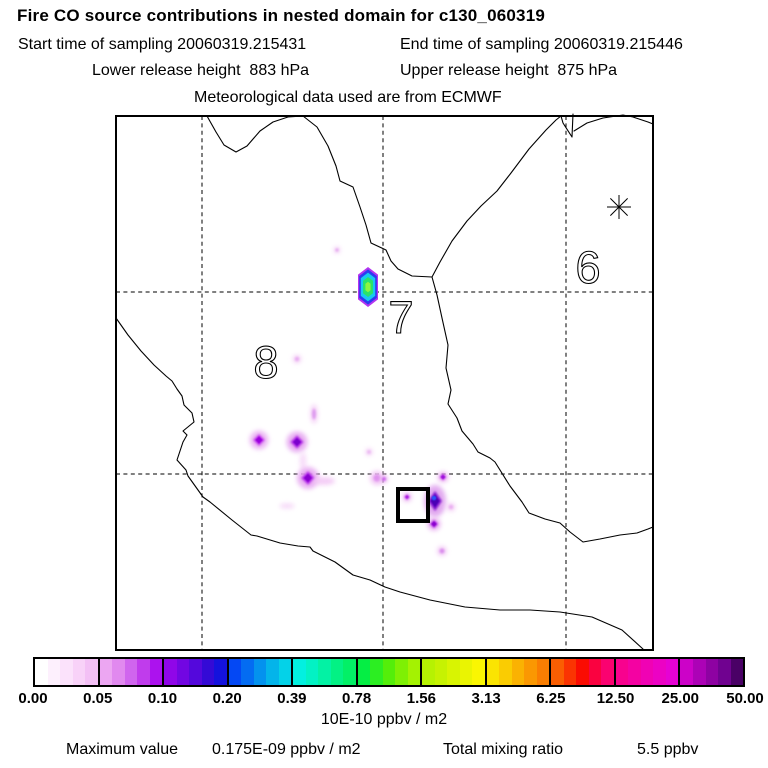 The image size is (768, 768). Describe the element at coordinates (227, 698) in the screenshot. I see `colorbar-tick-label: 0.20` at that location.